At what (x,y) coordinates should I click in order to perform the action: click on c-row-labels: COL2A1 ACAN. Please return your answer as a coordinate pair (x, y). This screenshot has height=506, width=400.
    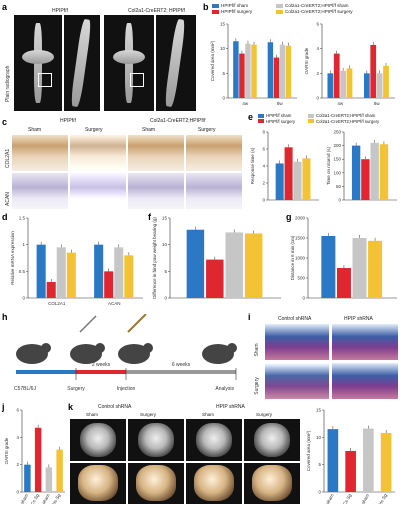
    Looking at the image, I should click on (8, 177).